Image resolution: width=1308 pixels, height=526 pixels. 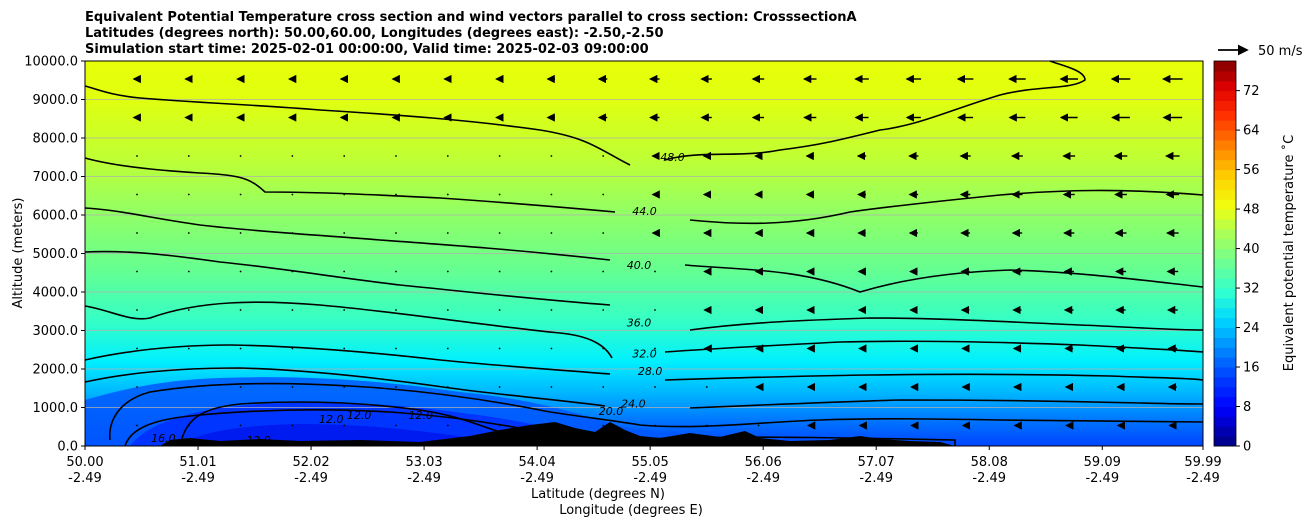 I want to click on contour-label: 24.0, so click(x=633, y=404).